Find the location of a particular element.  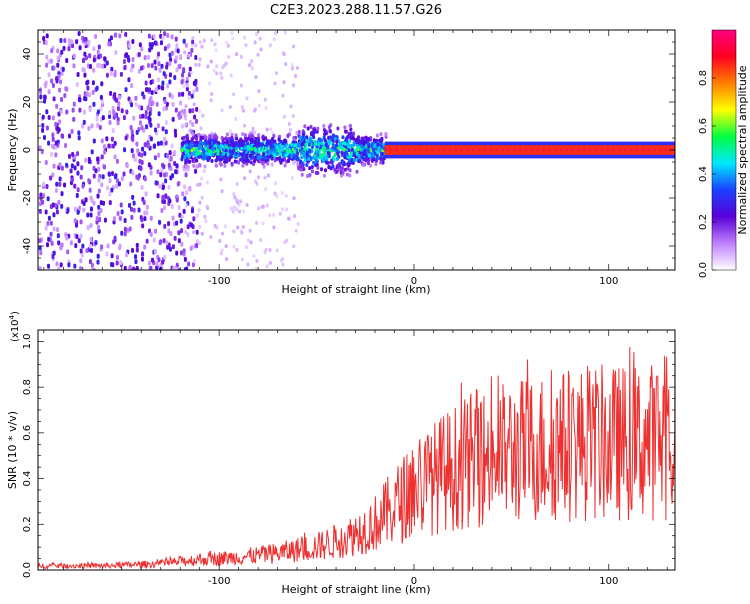

y-tick-label: 20 is located at coordinates (27, 102).